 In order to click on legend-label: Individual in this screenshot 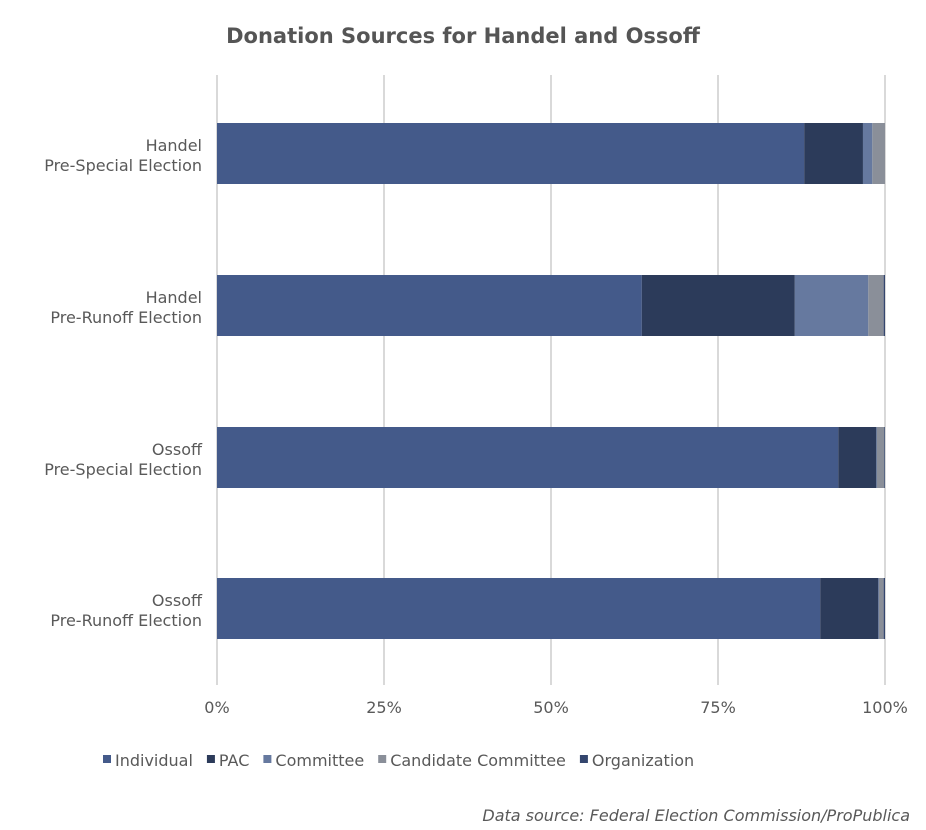, I will do `click(154, 760)`.